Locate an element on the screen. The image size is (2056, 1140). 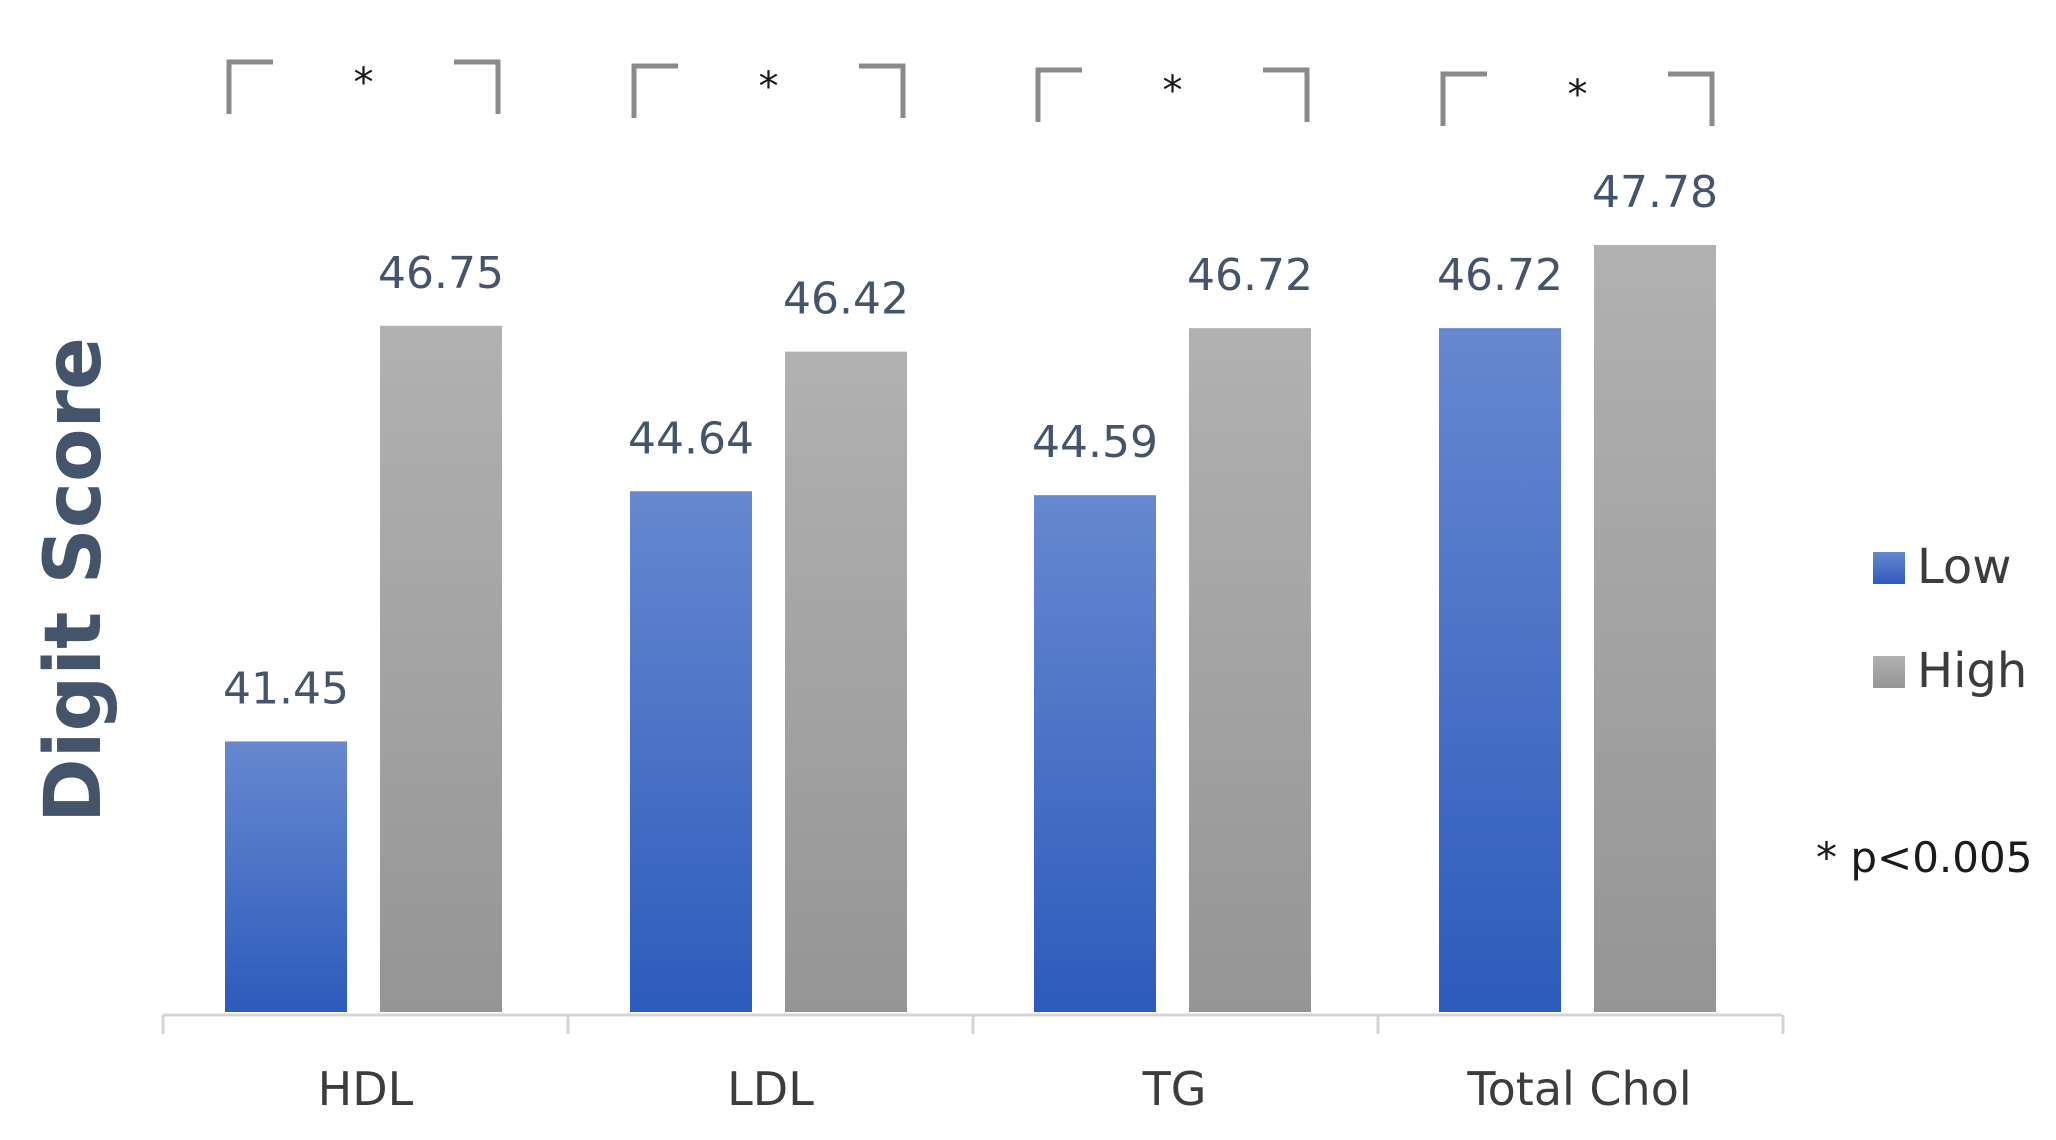
data-label: 47.78 is located at coordinates (1655, 192).